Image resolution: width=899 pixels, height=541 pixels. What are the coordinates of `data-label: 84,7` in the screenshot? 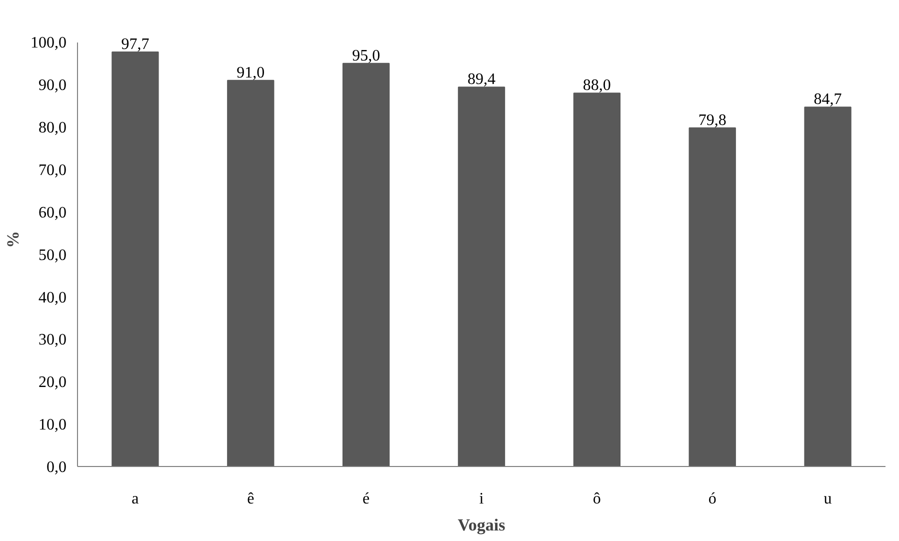 It's located at (828, 99).